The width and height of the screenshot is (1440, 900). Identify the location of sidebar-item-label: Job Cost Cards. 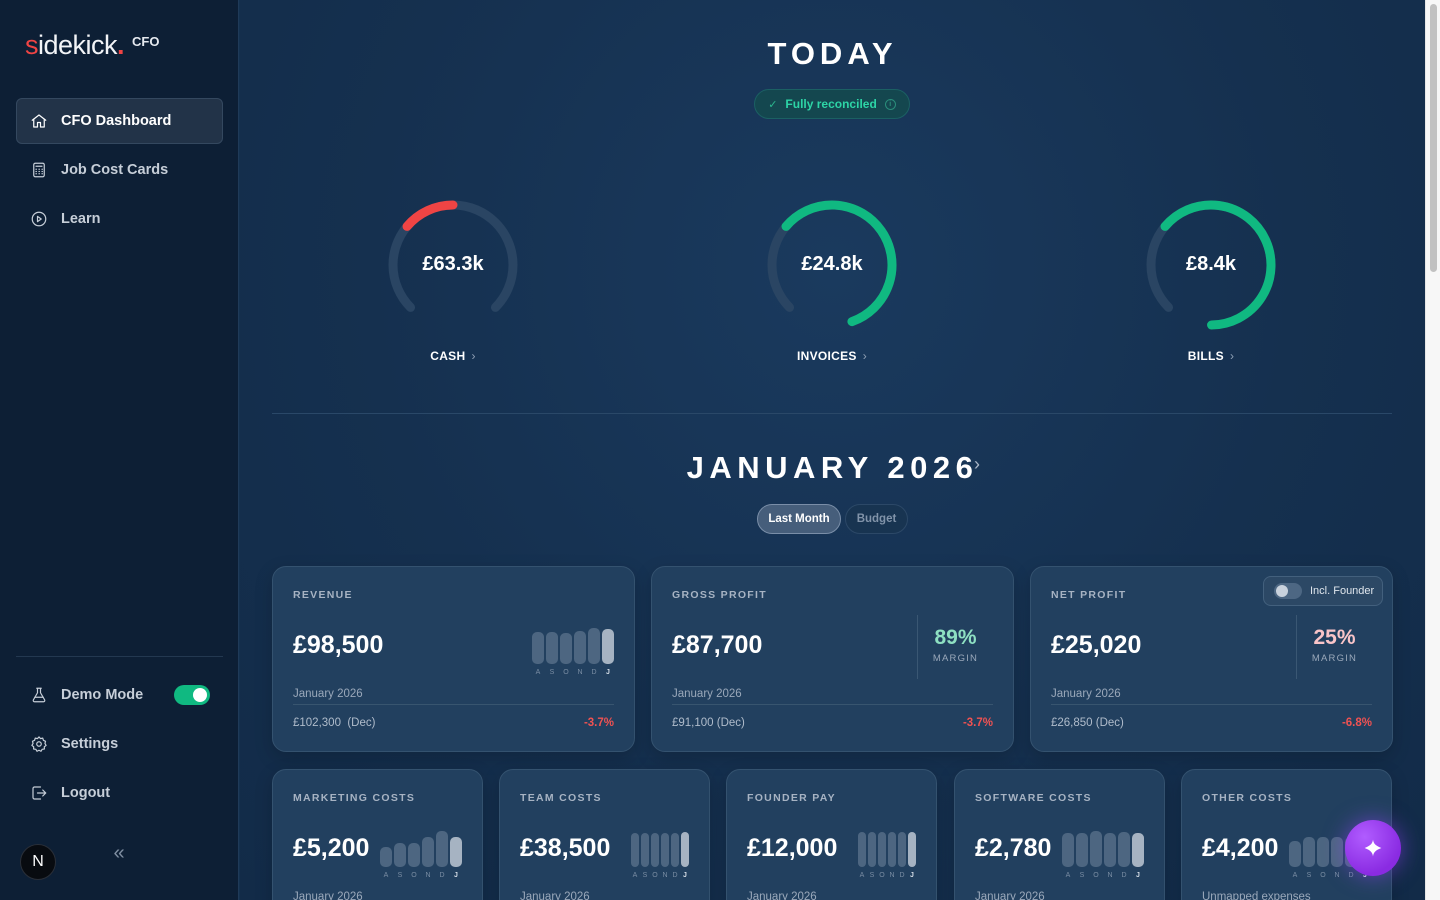
(115, 170).